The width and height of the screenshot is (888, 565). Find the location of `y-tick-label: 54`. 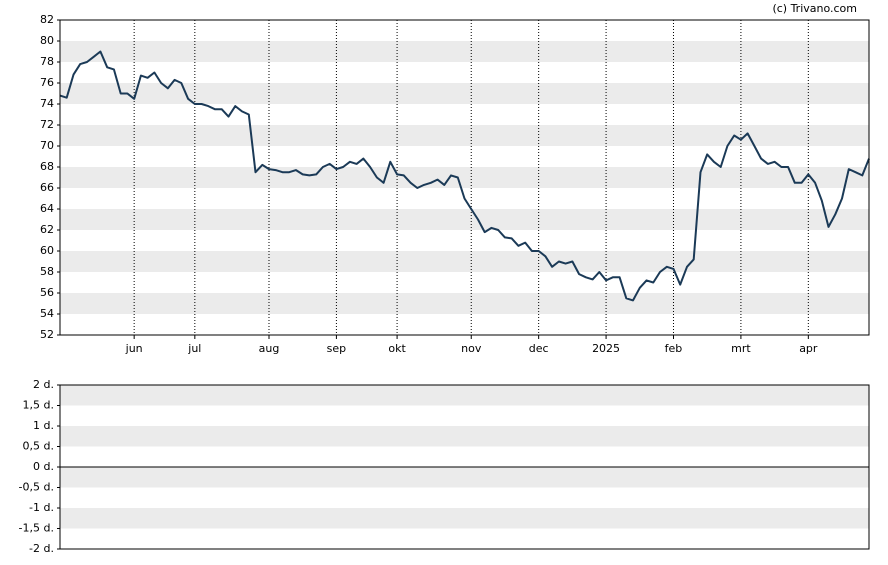

y-tick-label: 54 is located at coordinates (47, 313).